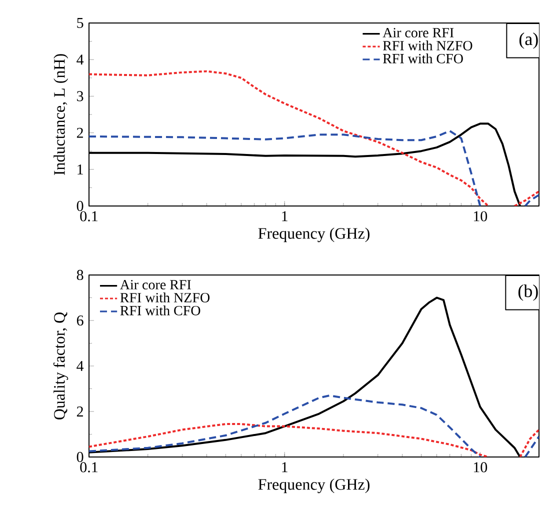 The image size is (551, 518). Describe the element at coordinates (80, 96) in the screenshot. I see `y-tick-label: 3` at that location.